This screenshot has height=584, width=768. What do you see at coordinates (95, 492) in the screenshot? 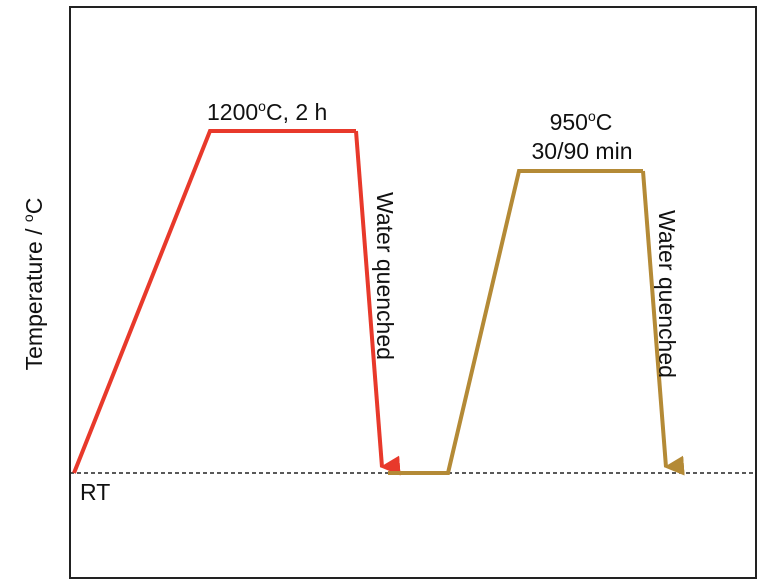
I see `rt-label: RT` at bounding box center [95, 492].